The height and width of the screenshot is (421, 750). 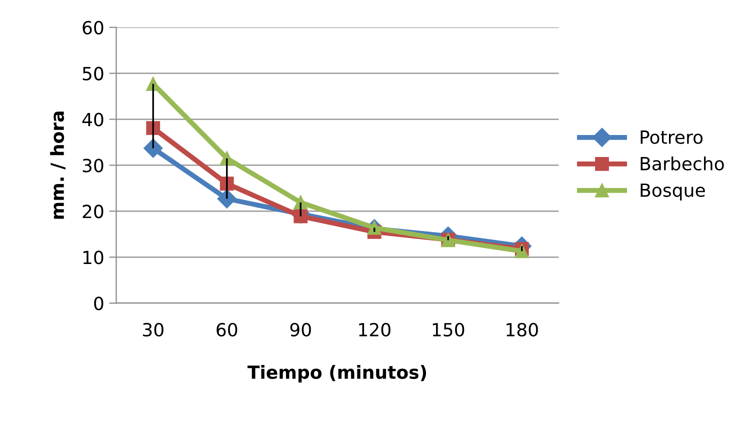 I want to click on x-tick-label: 120, so click(x=374, y=329).